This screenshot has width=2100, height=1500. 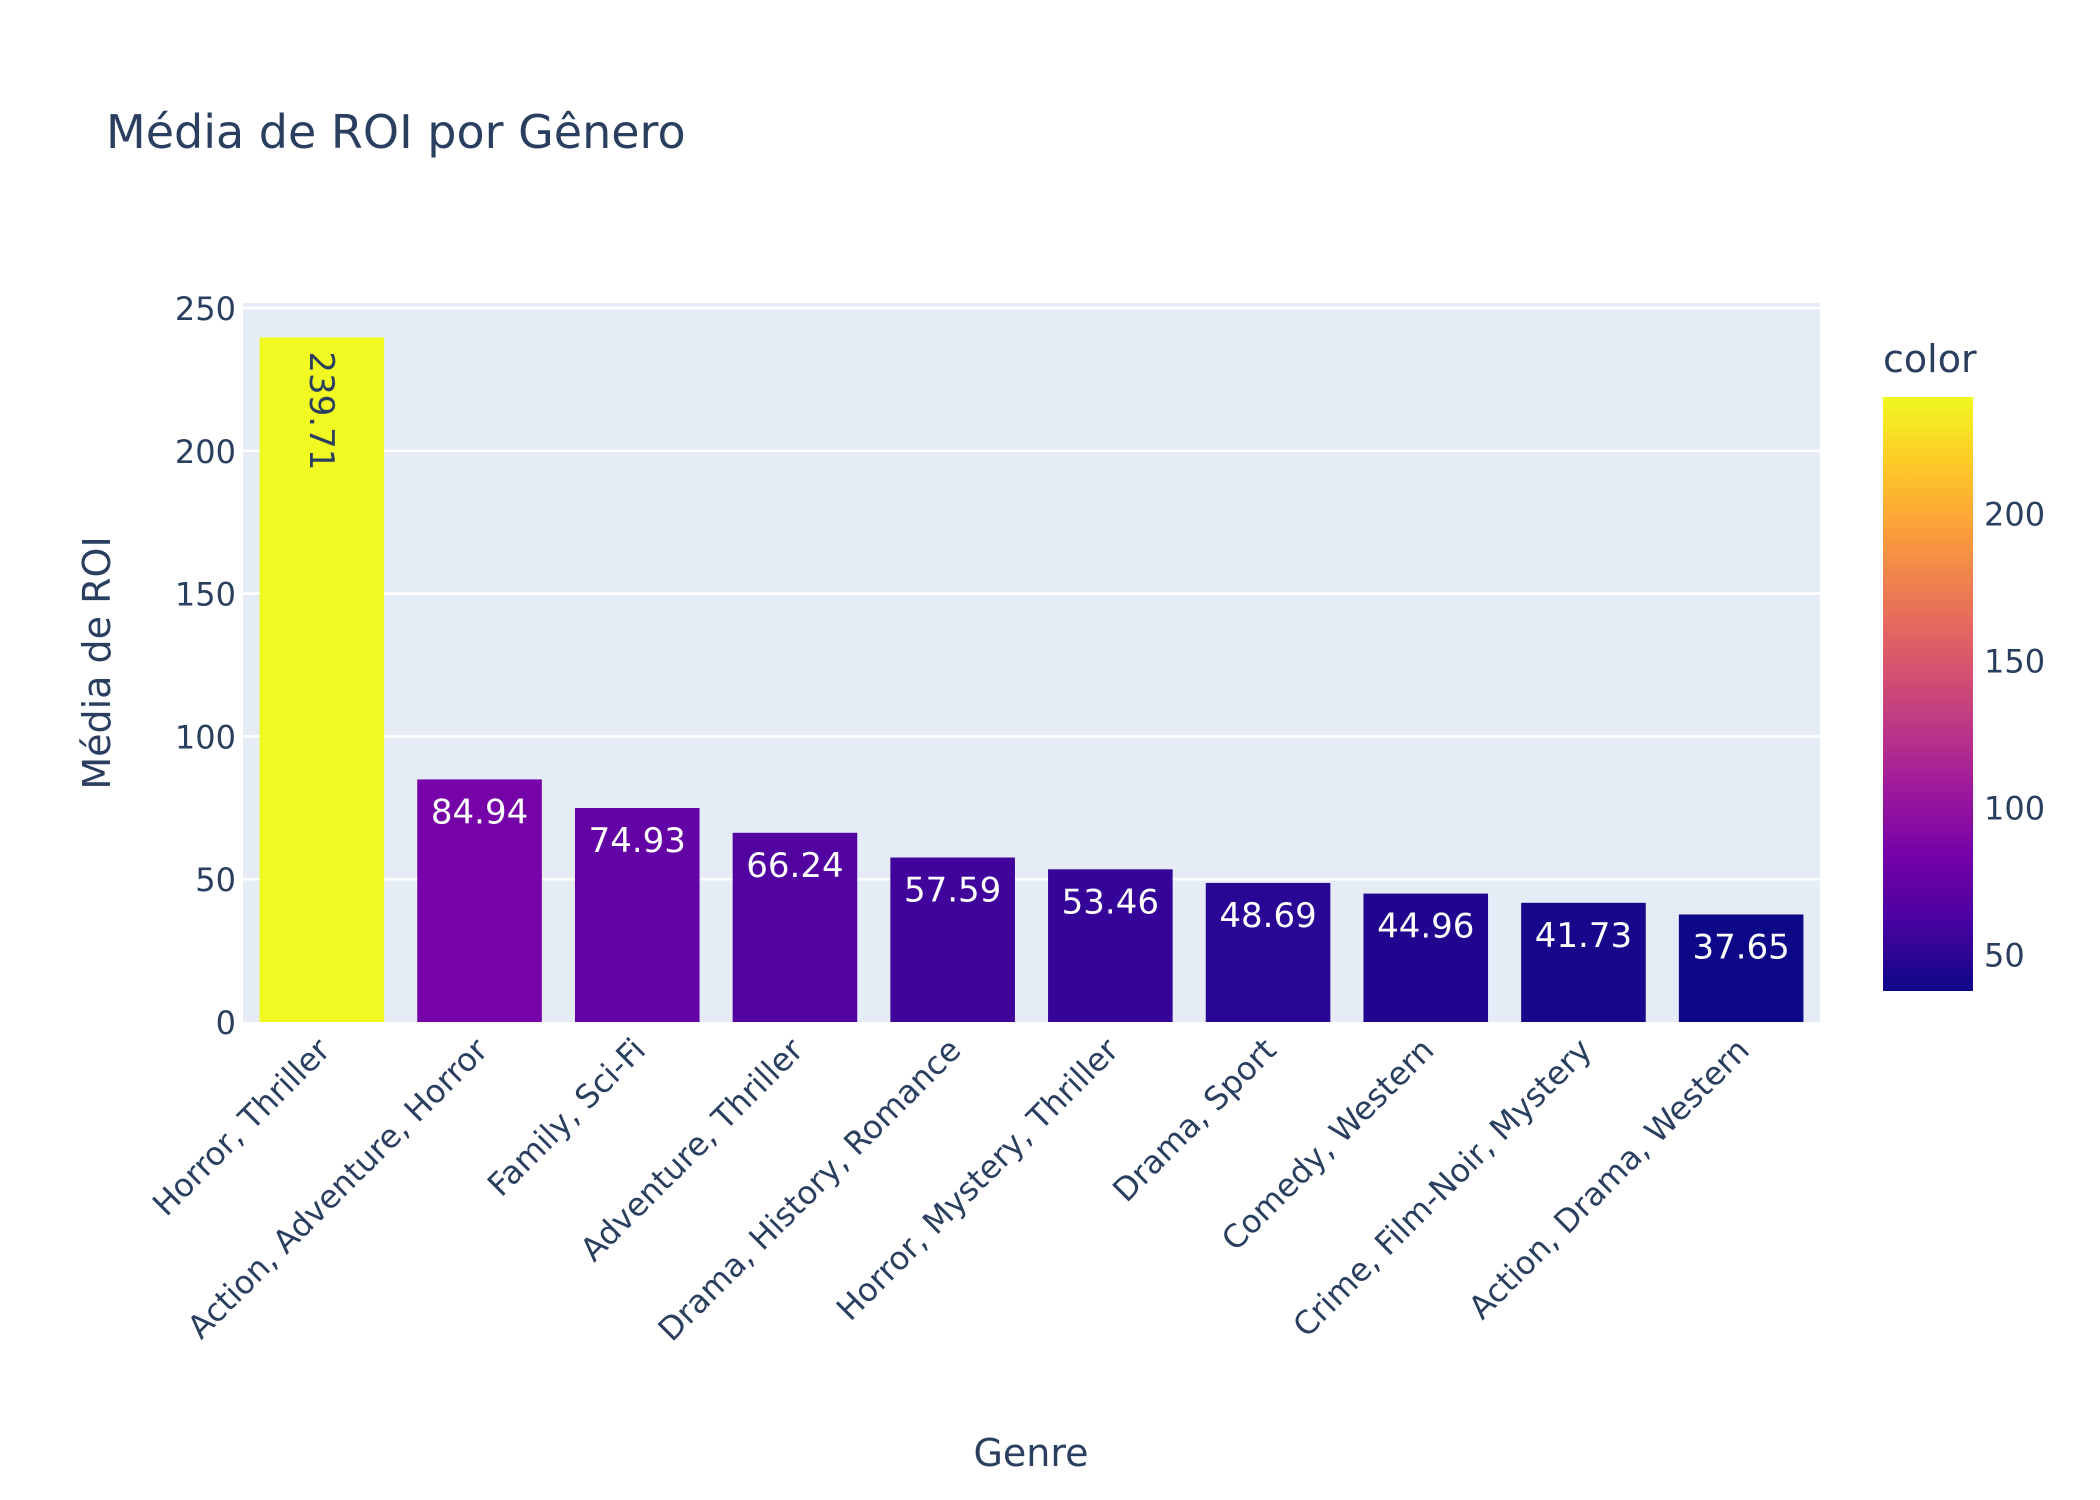 I want to click on x-tick-label: Action, Adventure, Horror, so click(x=338, y=1188).